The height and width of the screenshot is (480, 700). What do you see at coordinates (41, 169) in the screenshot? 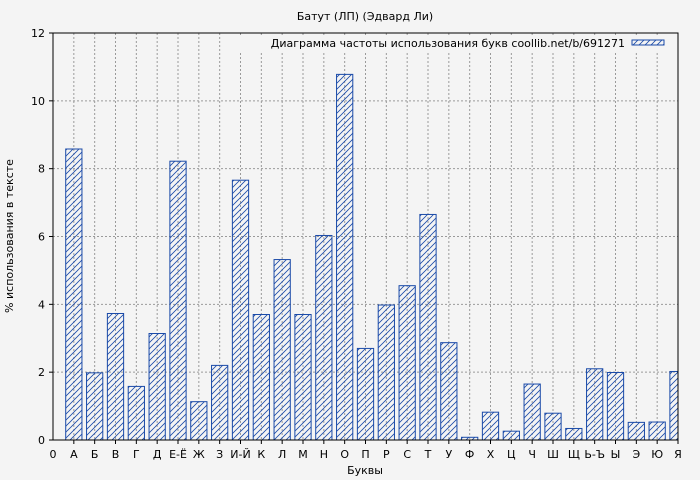
I see `y-tick-label: 8` at bounding box center [41, 169].